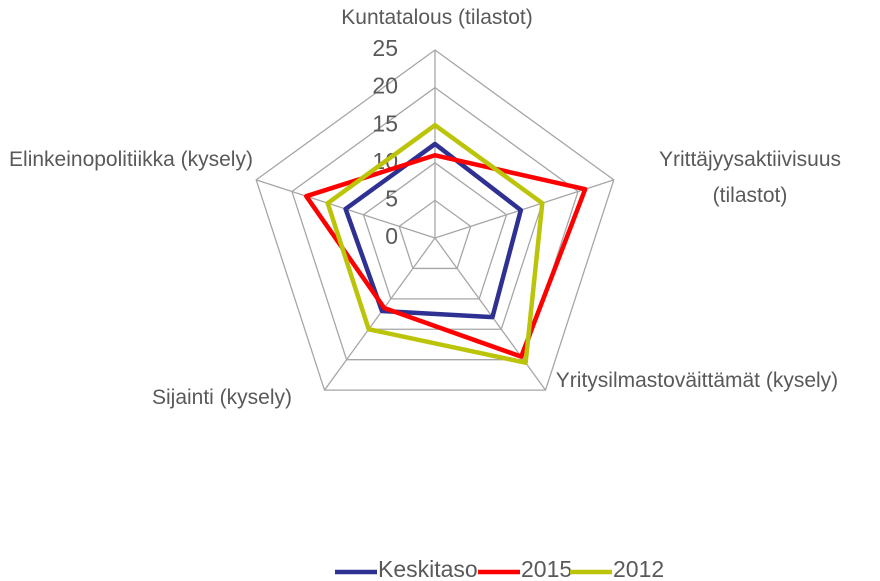  I want to click on tick-label: 15, so click(385, 123).